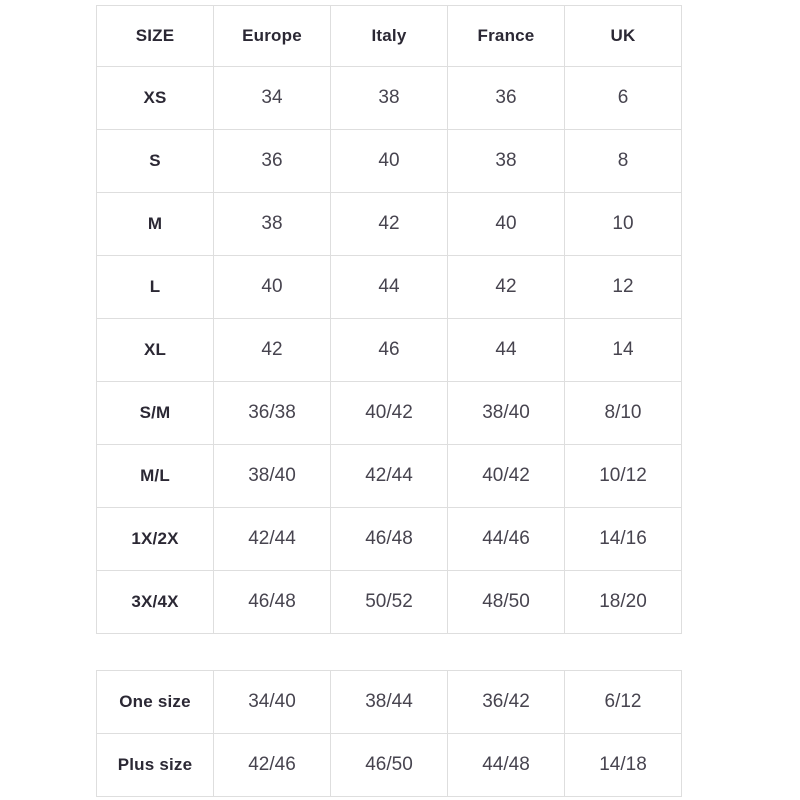  What do you see at coordinates (506, 350) in the screenshot?
I see `cell-france: 44` at bounding box center [506, 350].